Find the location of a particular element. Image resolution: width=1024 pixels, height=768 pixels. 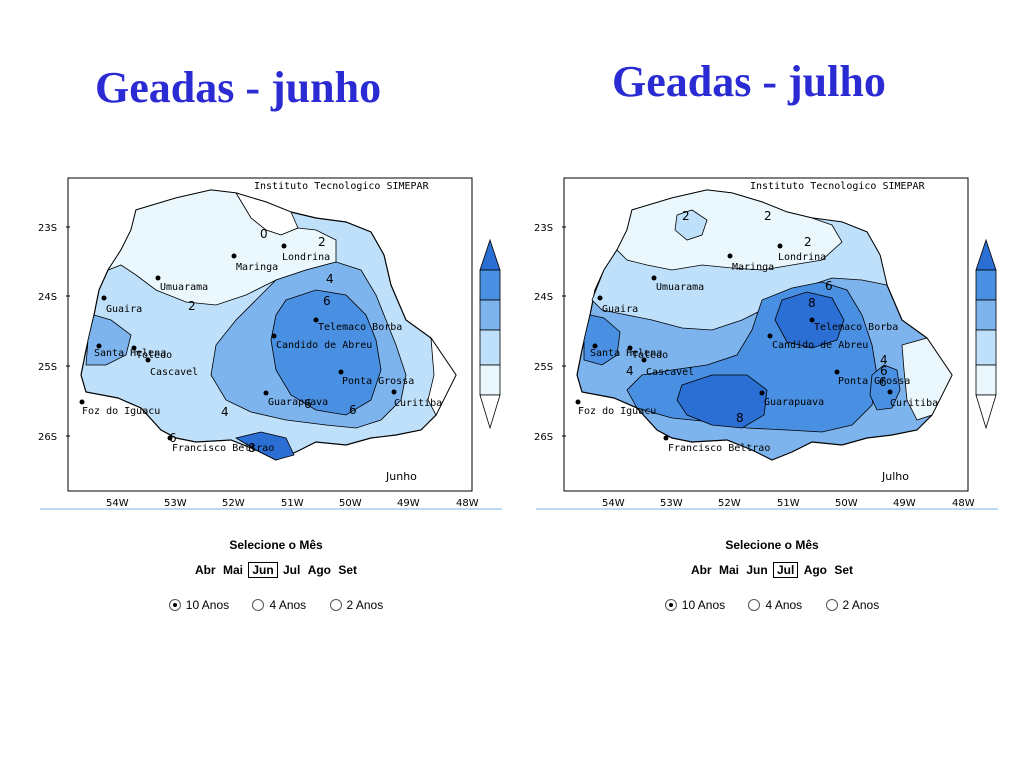

lon-label: 50W is located at coordinates (846, 503).